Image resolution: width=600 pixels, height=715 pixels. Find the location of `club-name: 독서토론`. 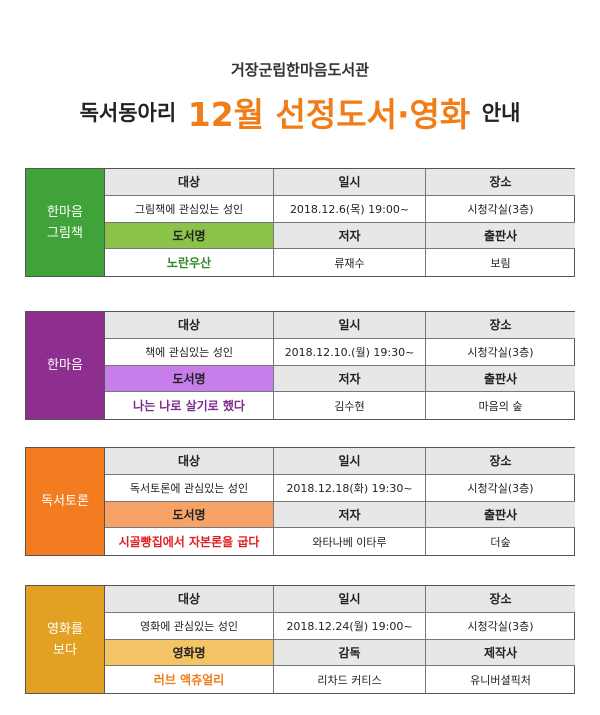

club-name: 독서토론 is located at coordinates (65, 501).